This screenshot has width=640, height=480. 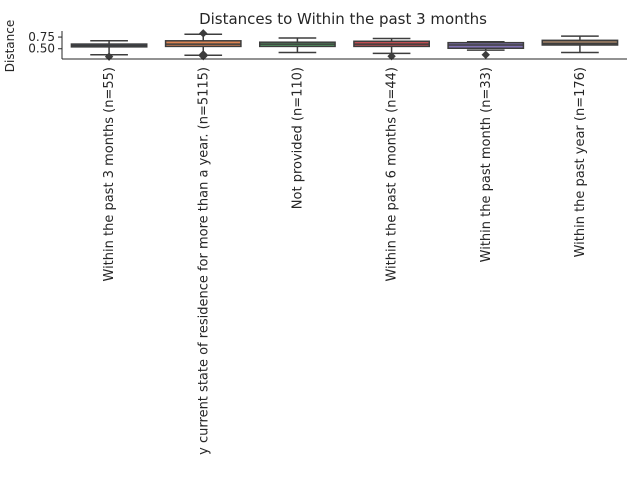 I want to click on chart-title: Distances to Within the past 3 months, so click(x=343, y=19).